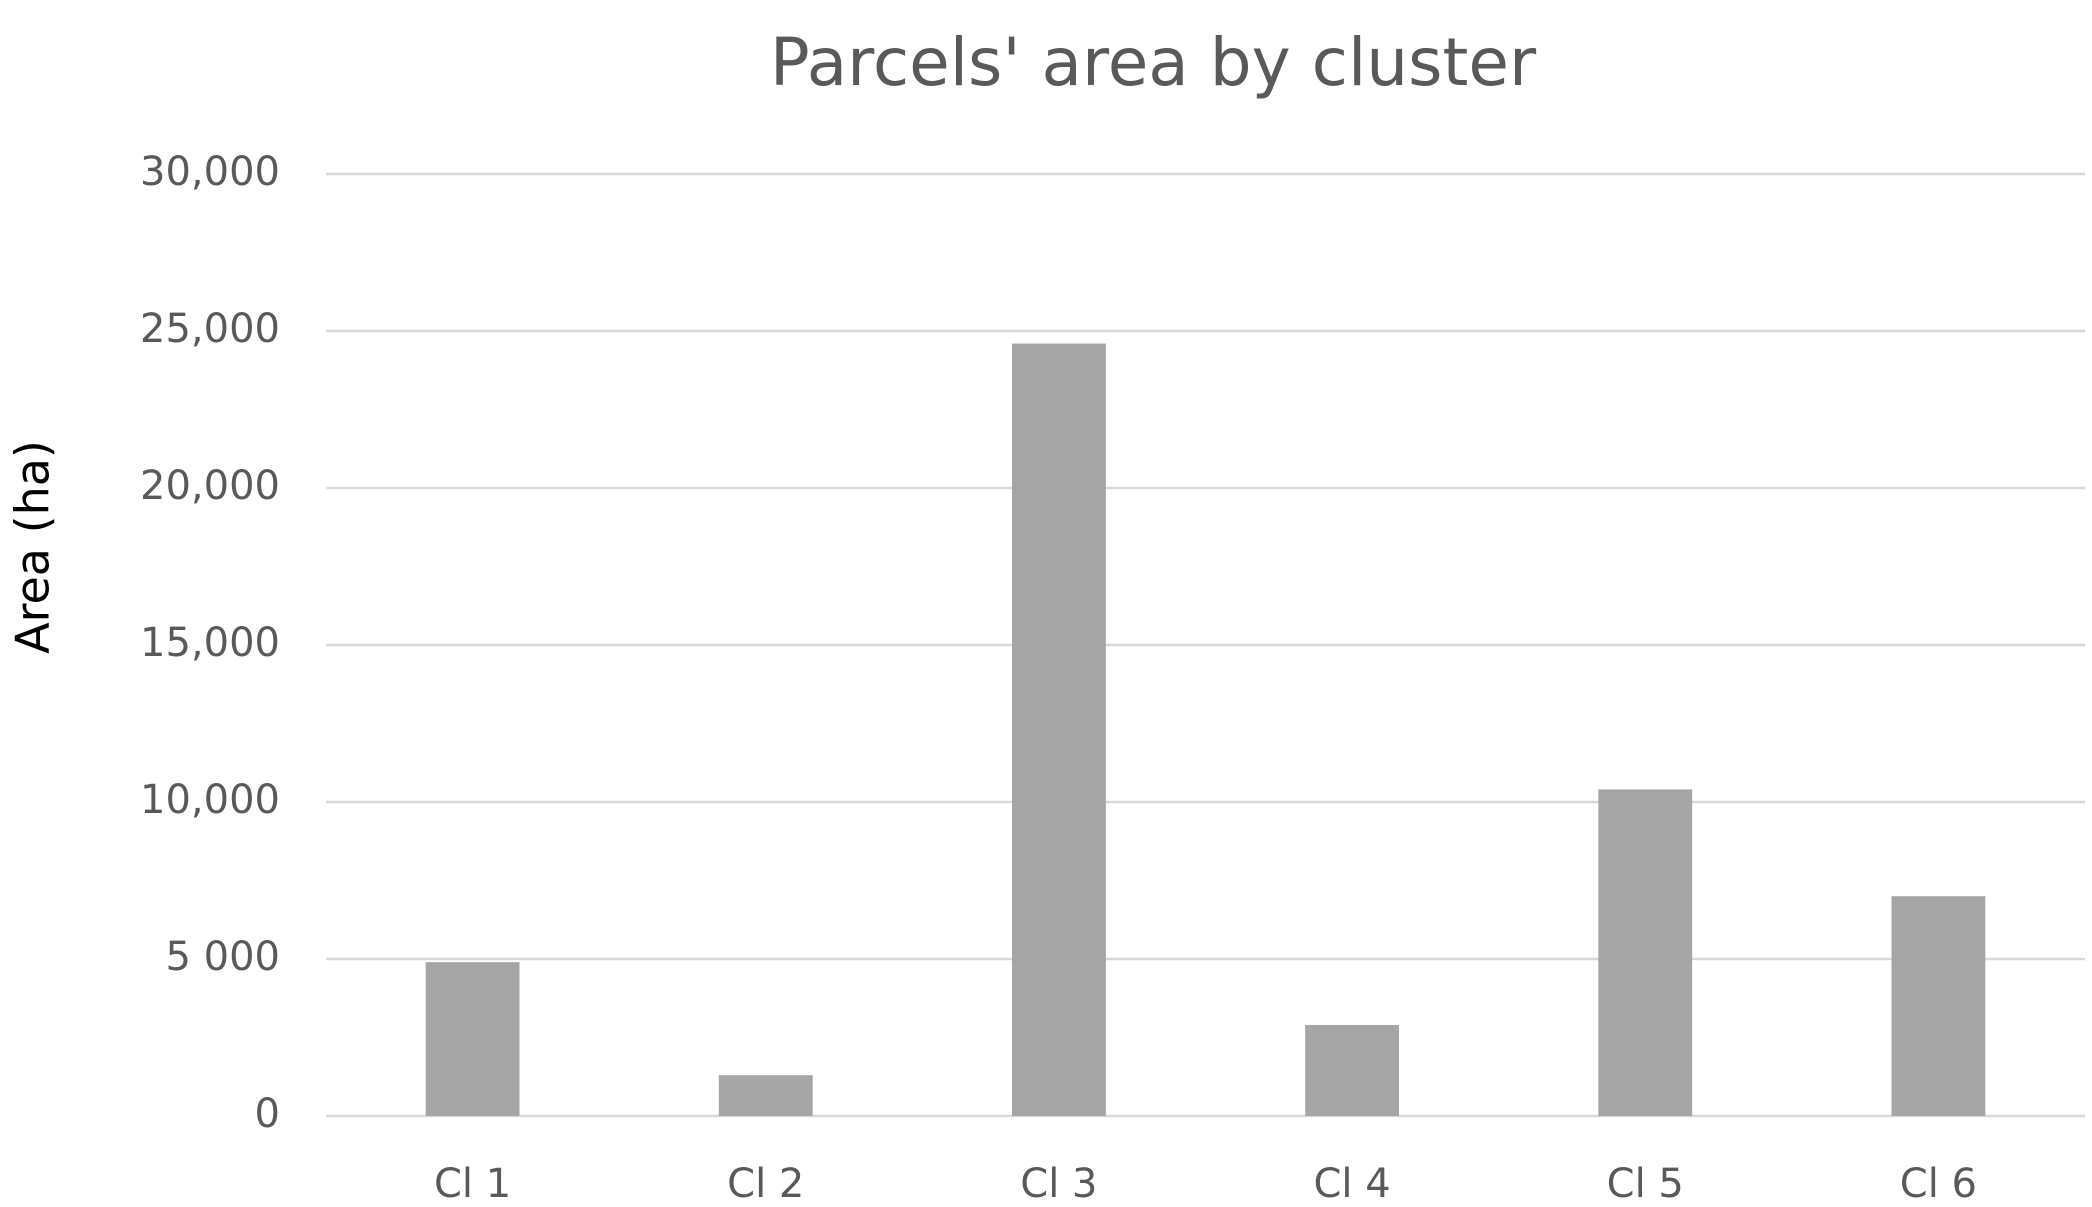 The width and height of the screenshot is (2092, 1207). I want to click on y-tick-label: 20,000, so click(210, 486).